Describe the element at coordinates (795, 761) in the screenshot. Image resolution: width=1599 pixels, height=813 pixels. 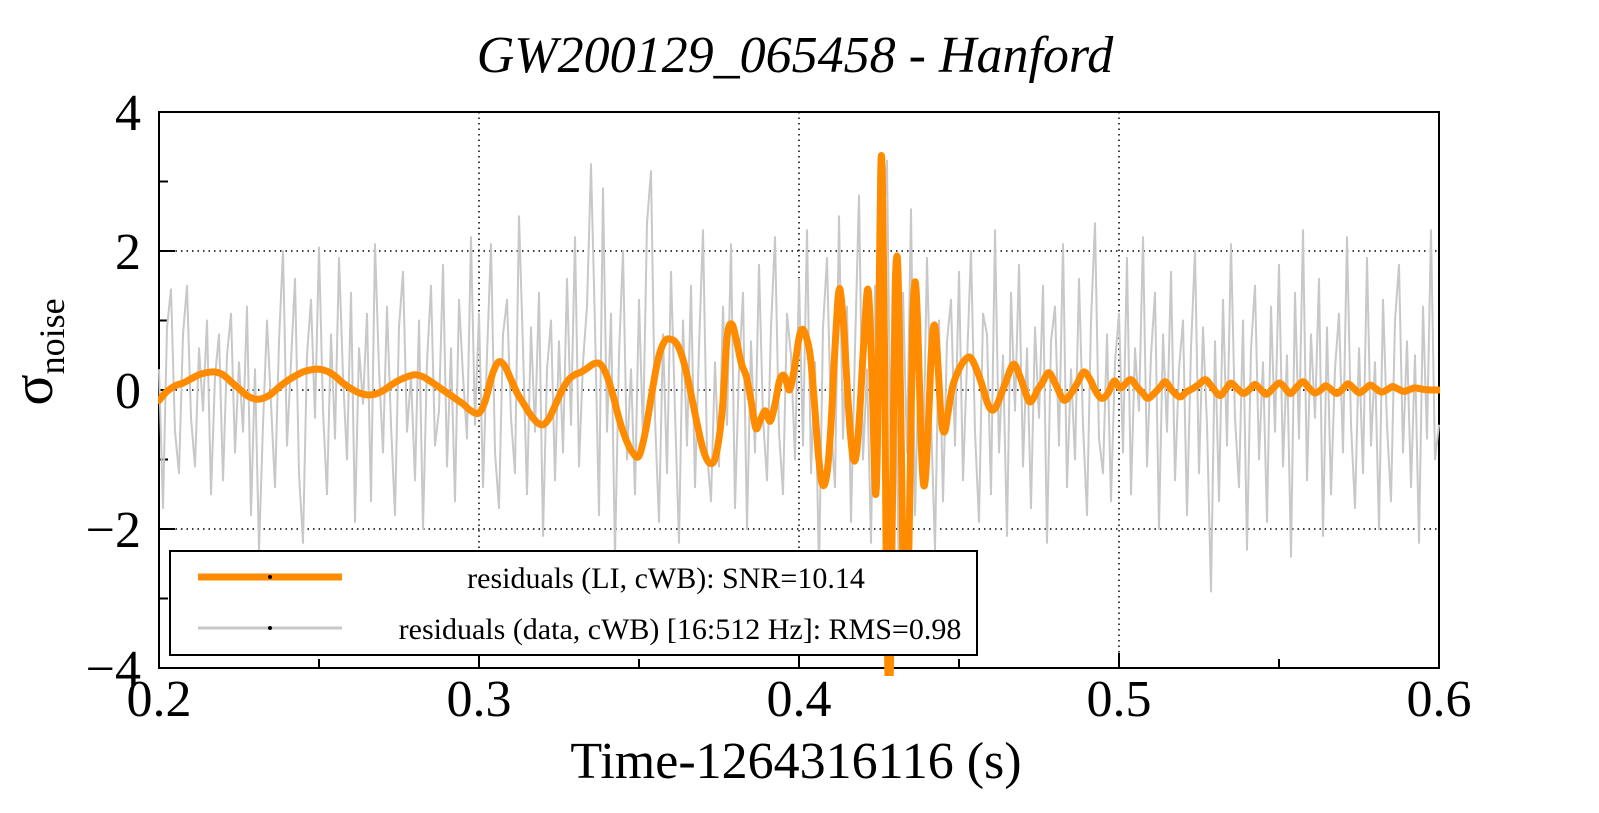
I see `x-axis-title: Time-1264316116 (s)` at that location.